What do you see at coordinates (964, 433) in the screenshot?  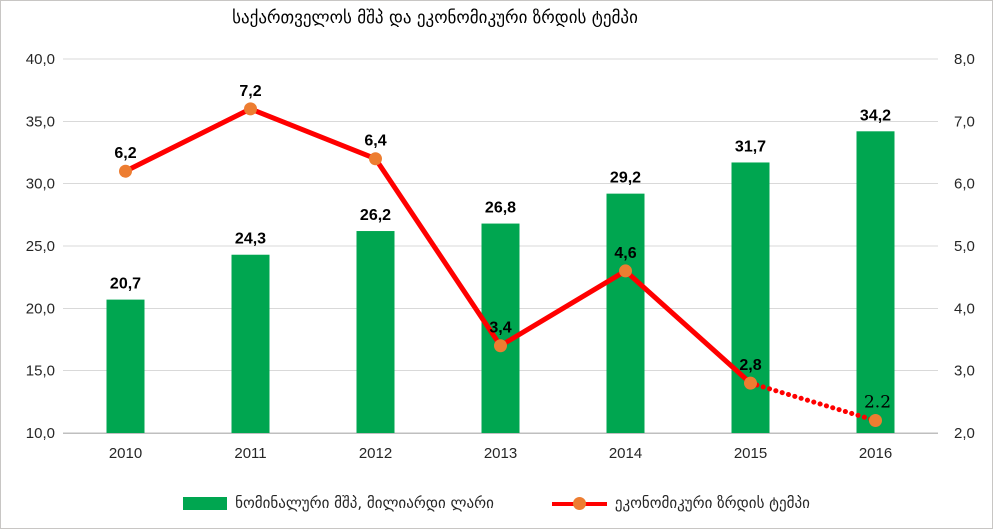 I see `y-right-tick-label: 2,0` at bounding box center [964, 433].